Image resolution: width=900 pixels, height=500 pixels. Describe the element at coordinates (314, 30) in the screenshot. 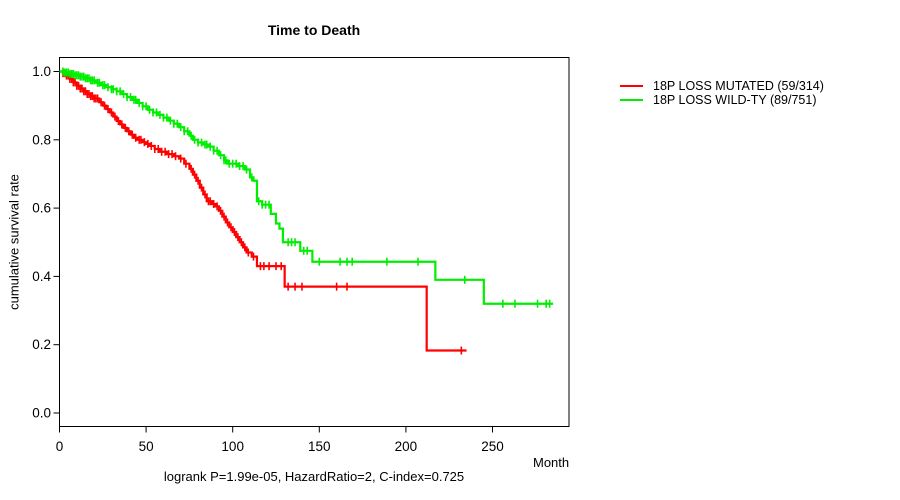

I see `chart-title: Time to Death` at that location.